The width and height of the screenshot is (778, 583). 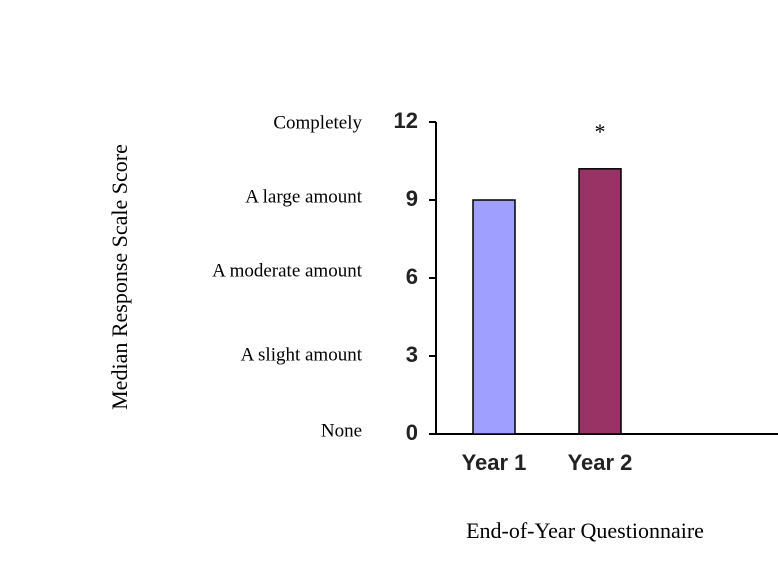 I want to click on y-tick-label: 12, so click(x=406, y=120).